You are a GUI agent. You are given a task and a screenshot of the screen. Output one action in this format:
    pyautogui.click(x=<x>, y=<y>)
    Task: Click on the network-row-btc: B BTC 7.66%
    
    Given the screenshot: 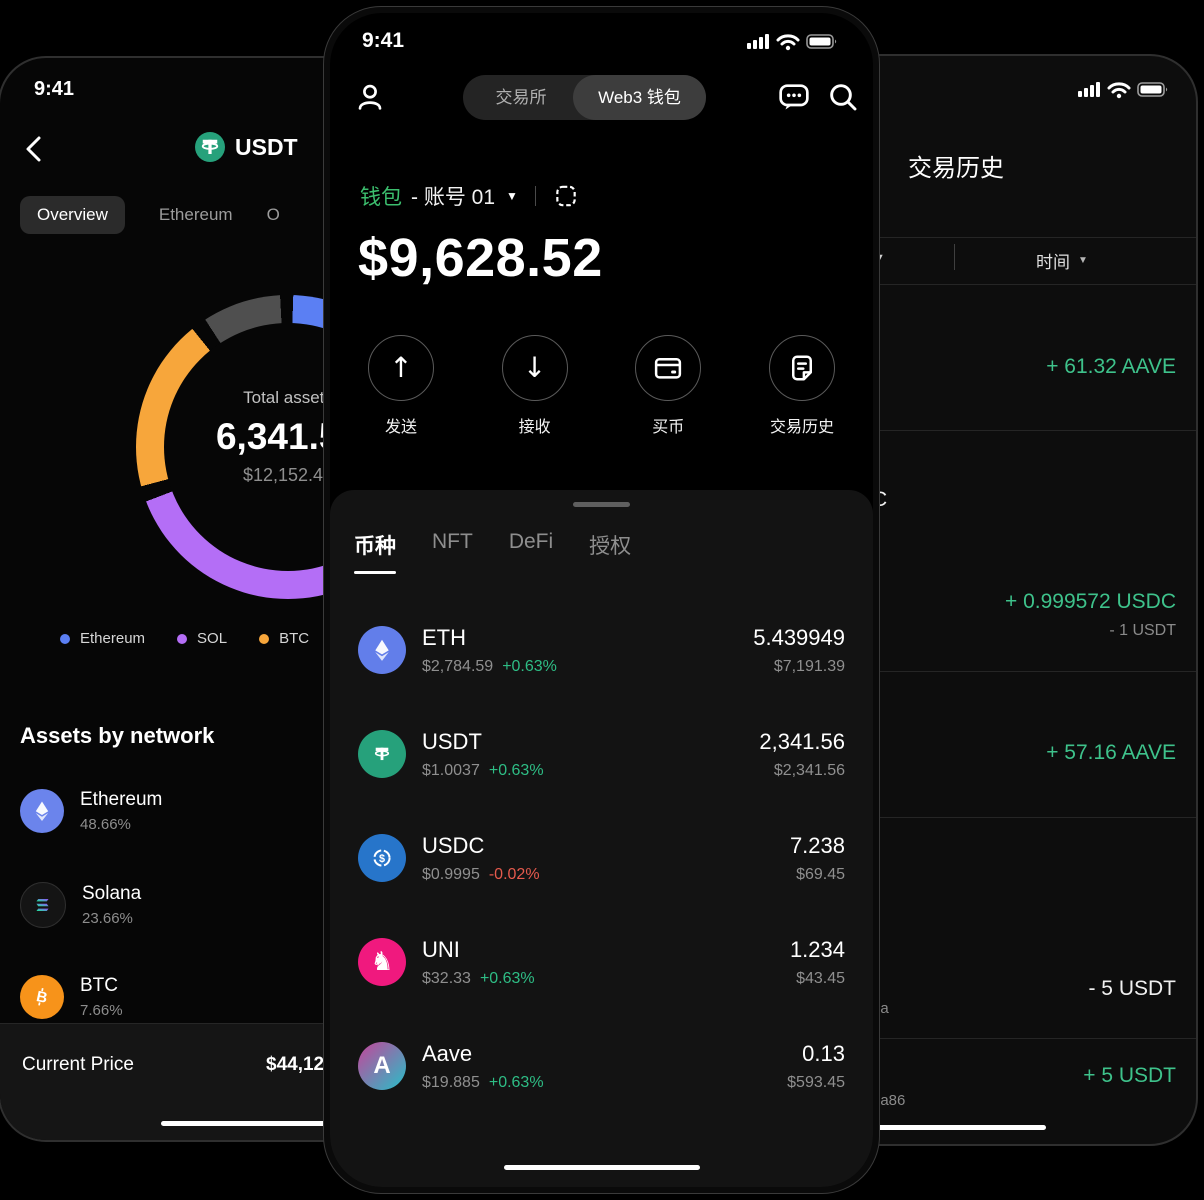 What is the action you would take?
    pyautogui.click(x=71, y=997)
    